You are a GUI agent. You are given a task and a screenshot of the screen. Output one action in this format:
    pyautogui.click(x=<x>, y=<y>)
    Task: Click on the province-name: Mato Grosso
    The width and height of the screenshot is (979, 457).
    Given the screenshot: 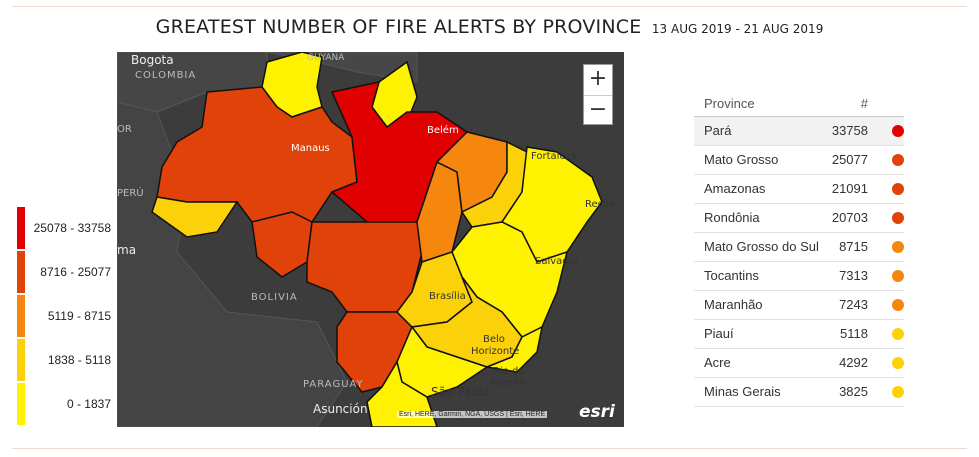 What is the action you would take?
    pyautogui.click(x=741, y=159)
    